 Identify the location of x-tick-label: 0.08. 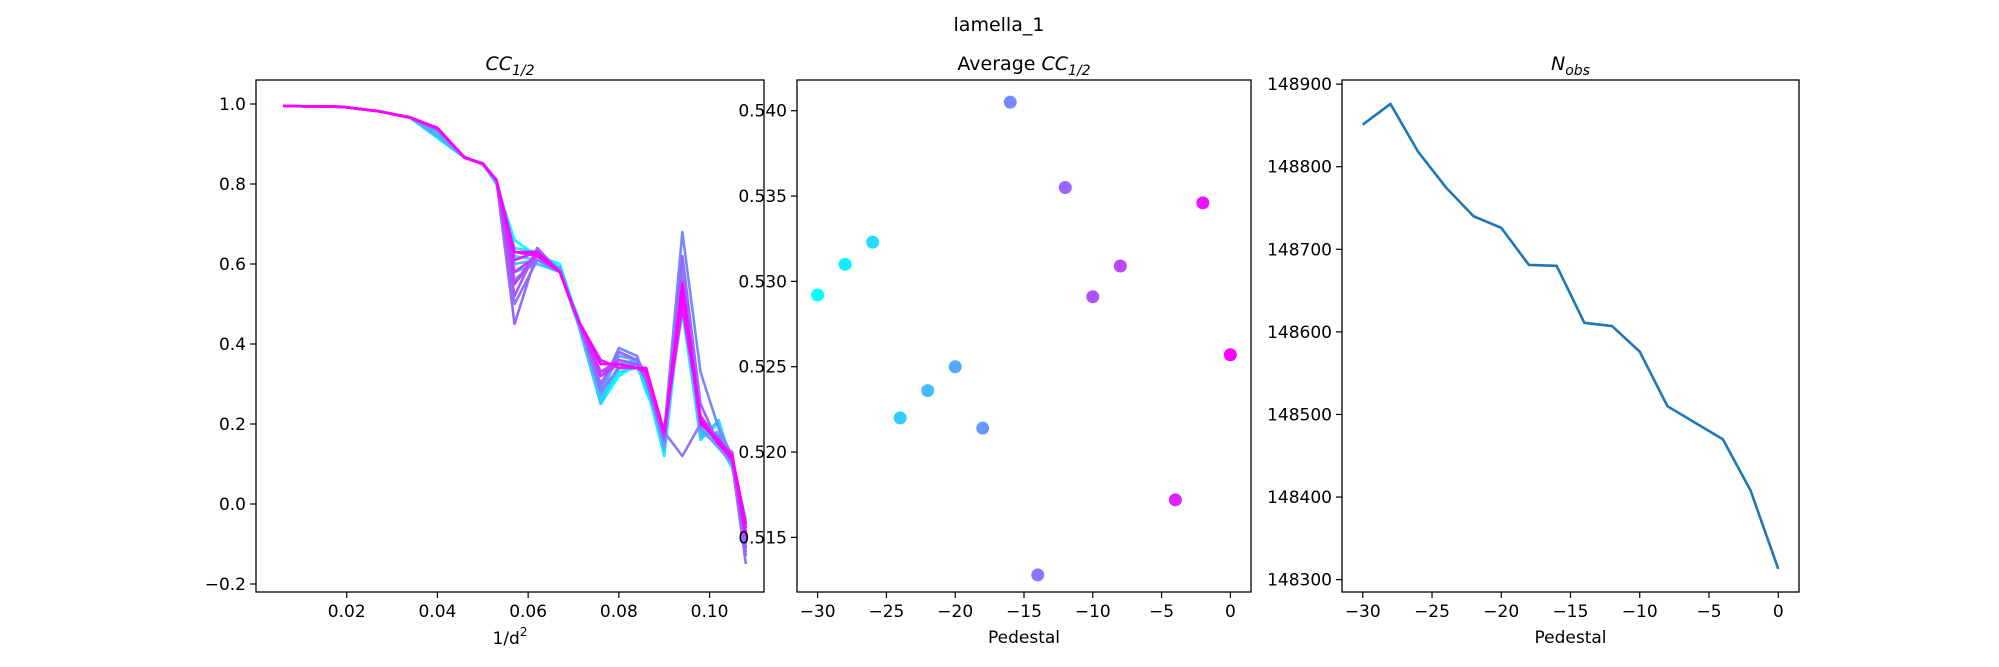
(619, 612).